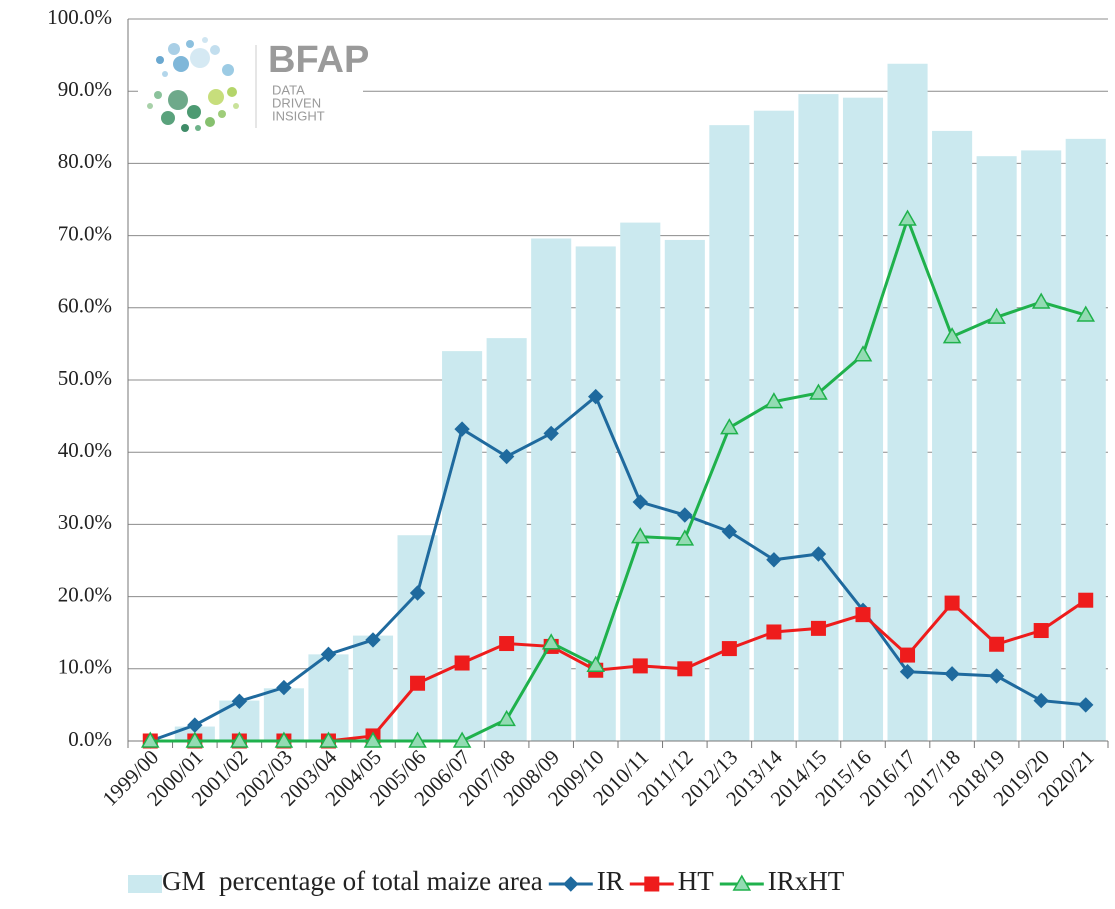 The height and width of the screenshot is (909, 1115). Describe the element at coordinates (85, 306) in the screenshot. I see `y-tick-label: 60.0%` at that location.